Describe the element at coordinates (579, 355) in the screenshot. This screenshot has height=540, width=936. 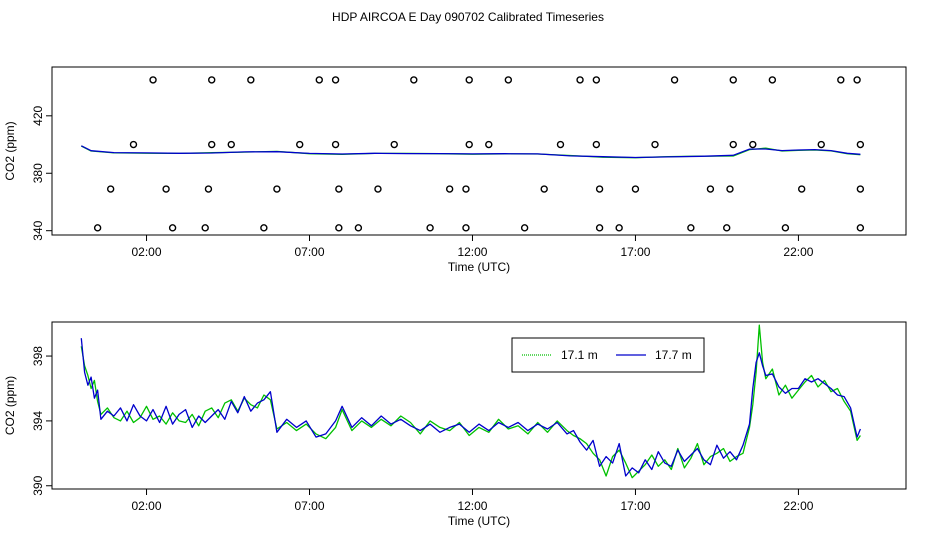
I see `legend-label: 17.1 m` at that location.